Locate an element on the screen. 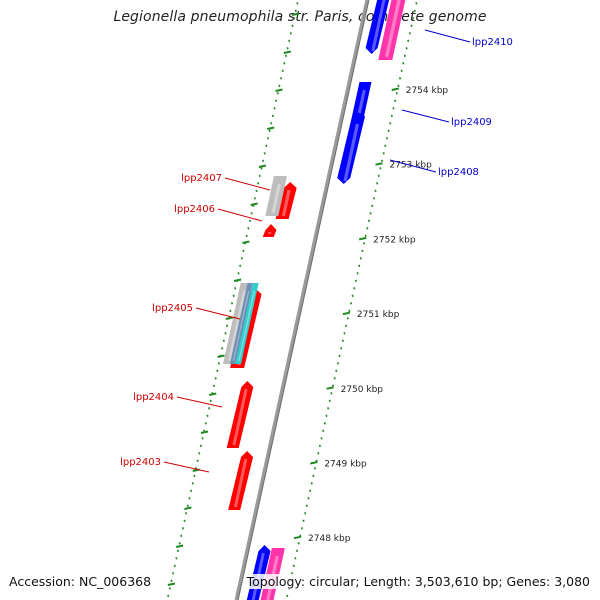 The width and height of the screenshot is (600, 600). gene-label-lpp2404: lpp2404 is located at coordinates (153, 397).